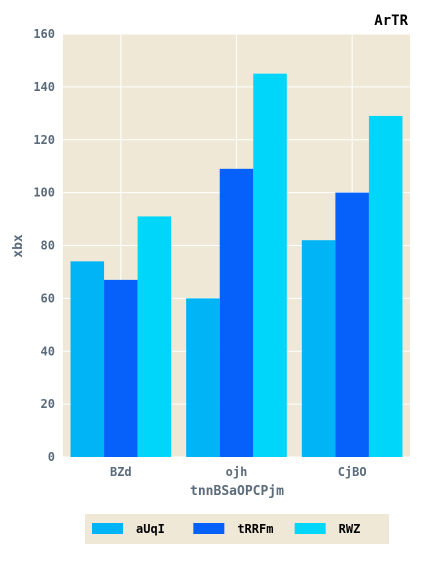 The width and height of the screenshot is (426, 568). What do you see at coordinates (350, 529) in the screenshot?
I see `legend-label-RWZ: RWZ` at bounding box center [350, 529].